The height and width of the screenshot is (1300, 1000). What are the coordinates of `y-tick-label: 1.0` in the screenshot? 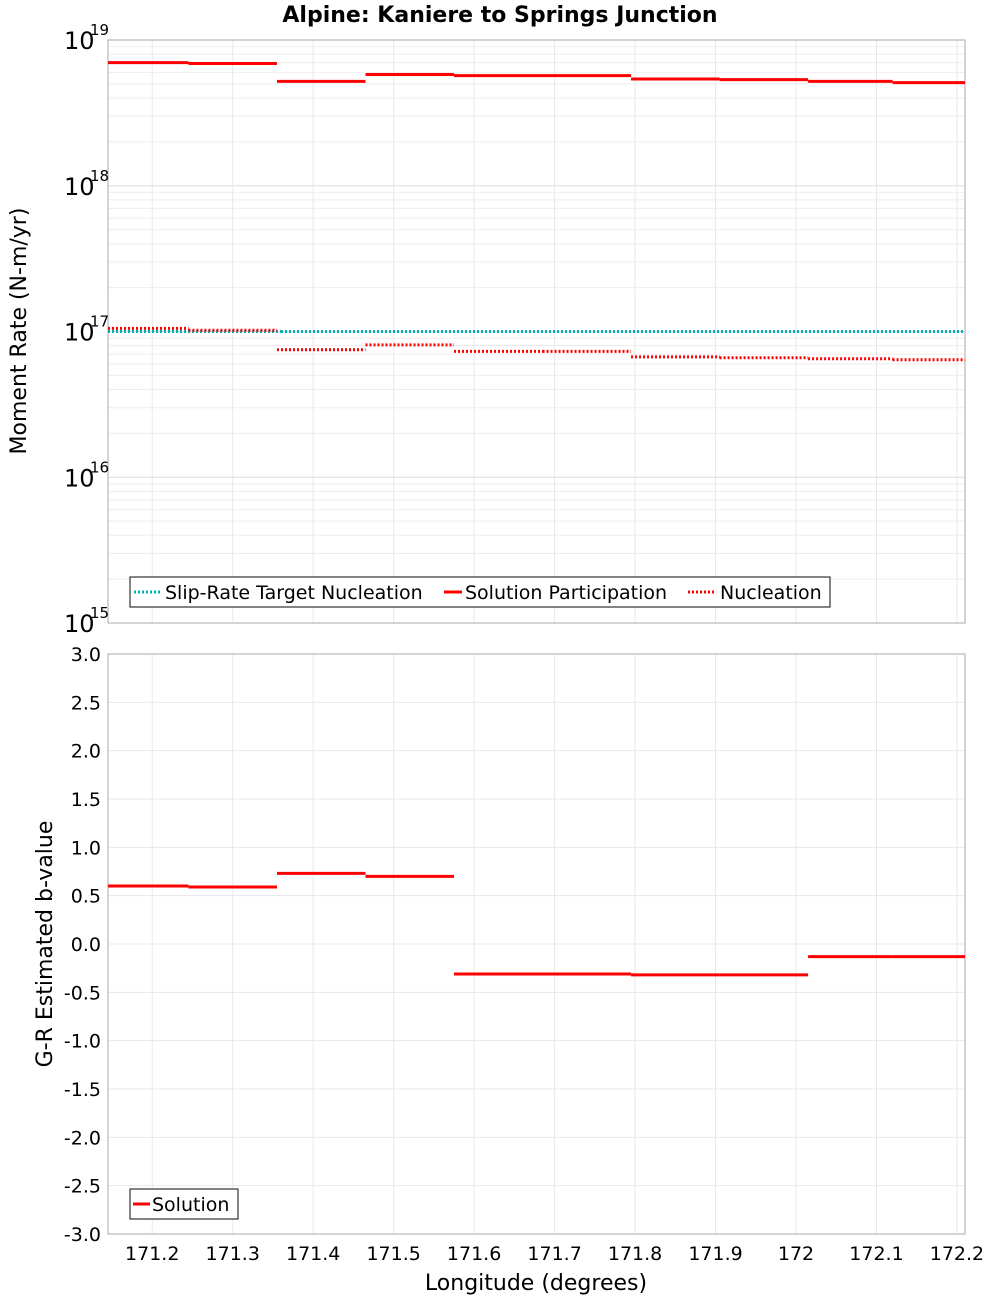 It's located at (86, 848).